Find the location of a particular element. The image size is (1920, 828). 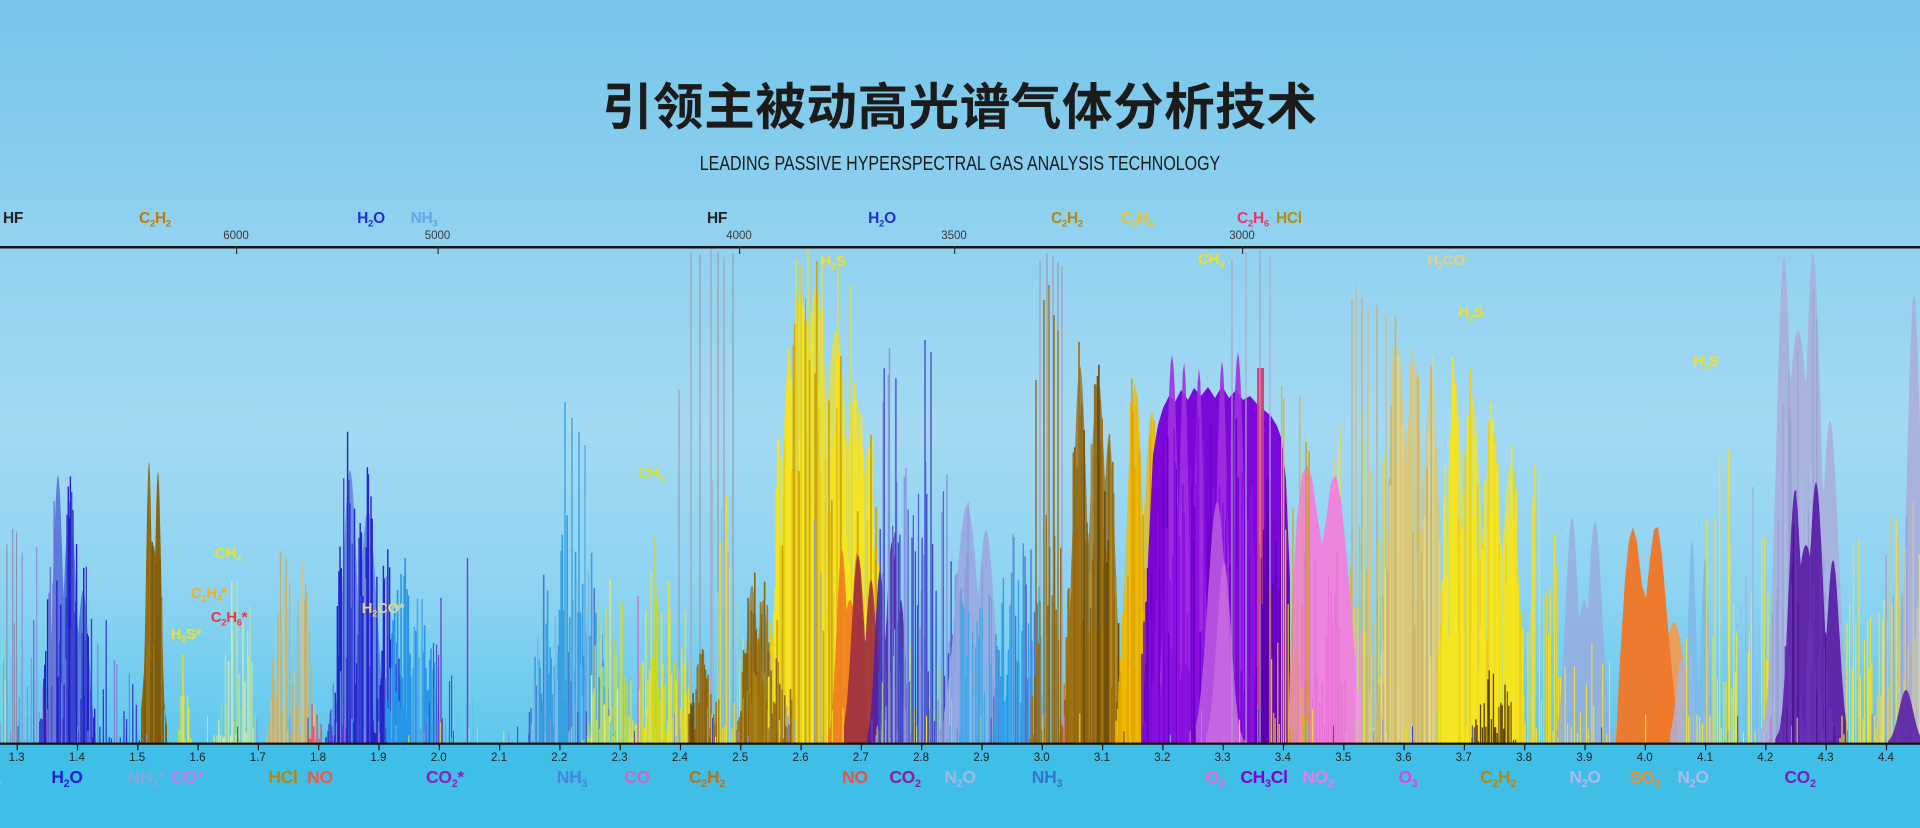

svg-text: 3.4 is located at coordinates (1283, 758).